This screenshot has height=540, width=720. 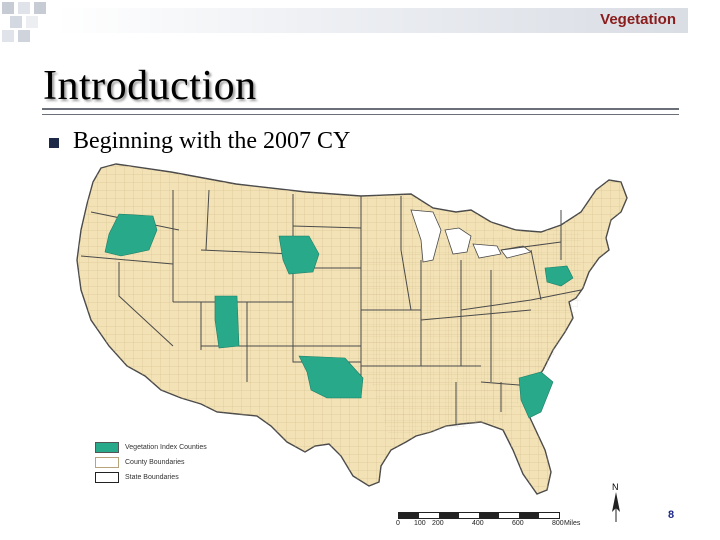 What do you see at coordinates (616, 507) in the screenshot?
I see `north-arrow-icon` at bounding box center [616, 507].